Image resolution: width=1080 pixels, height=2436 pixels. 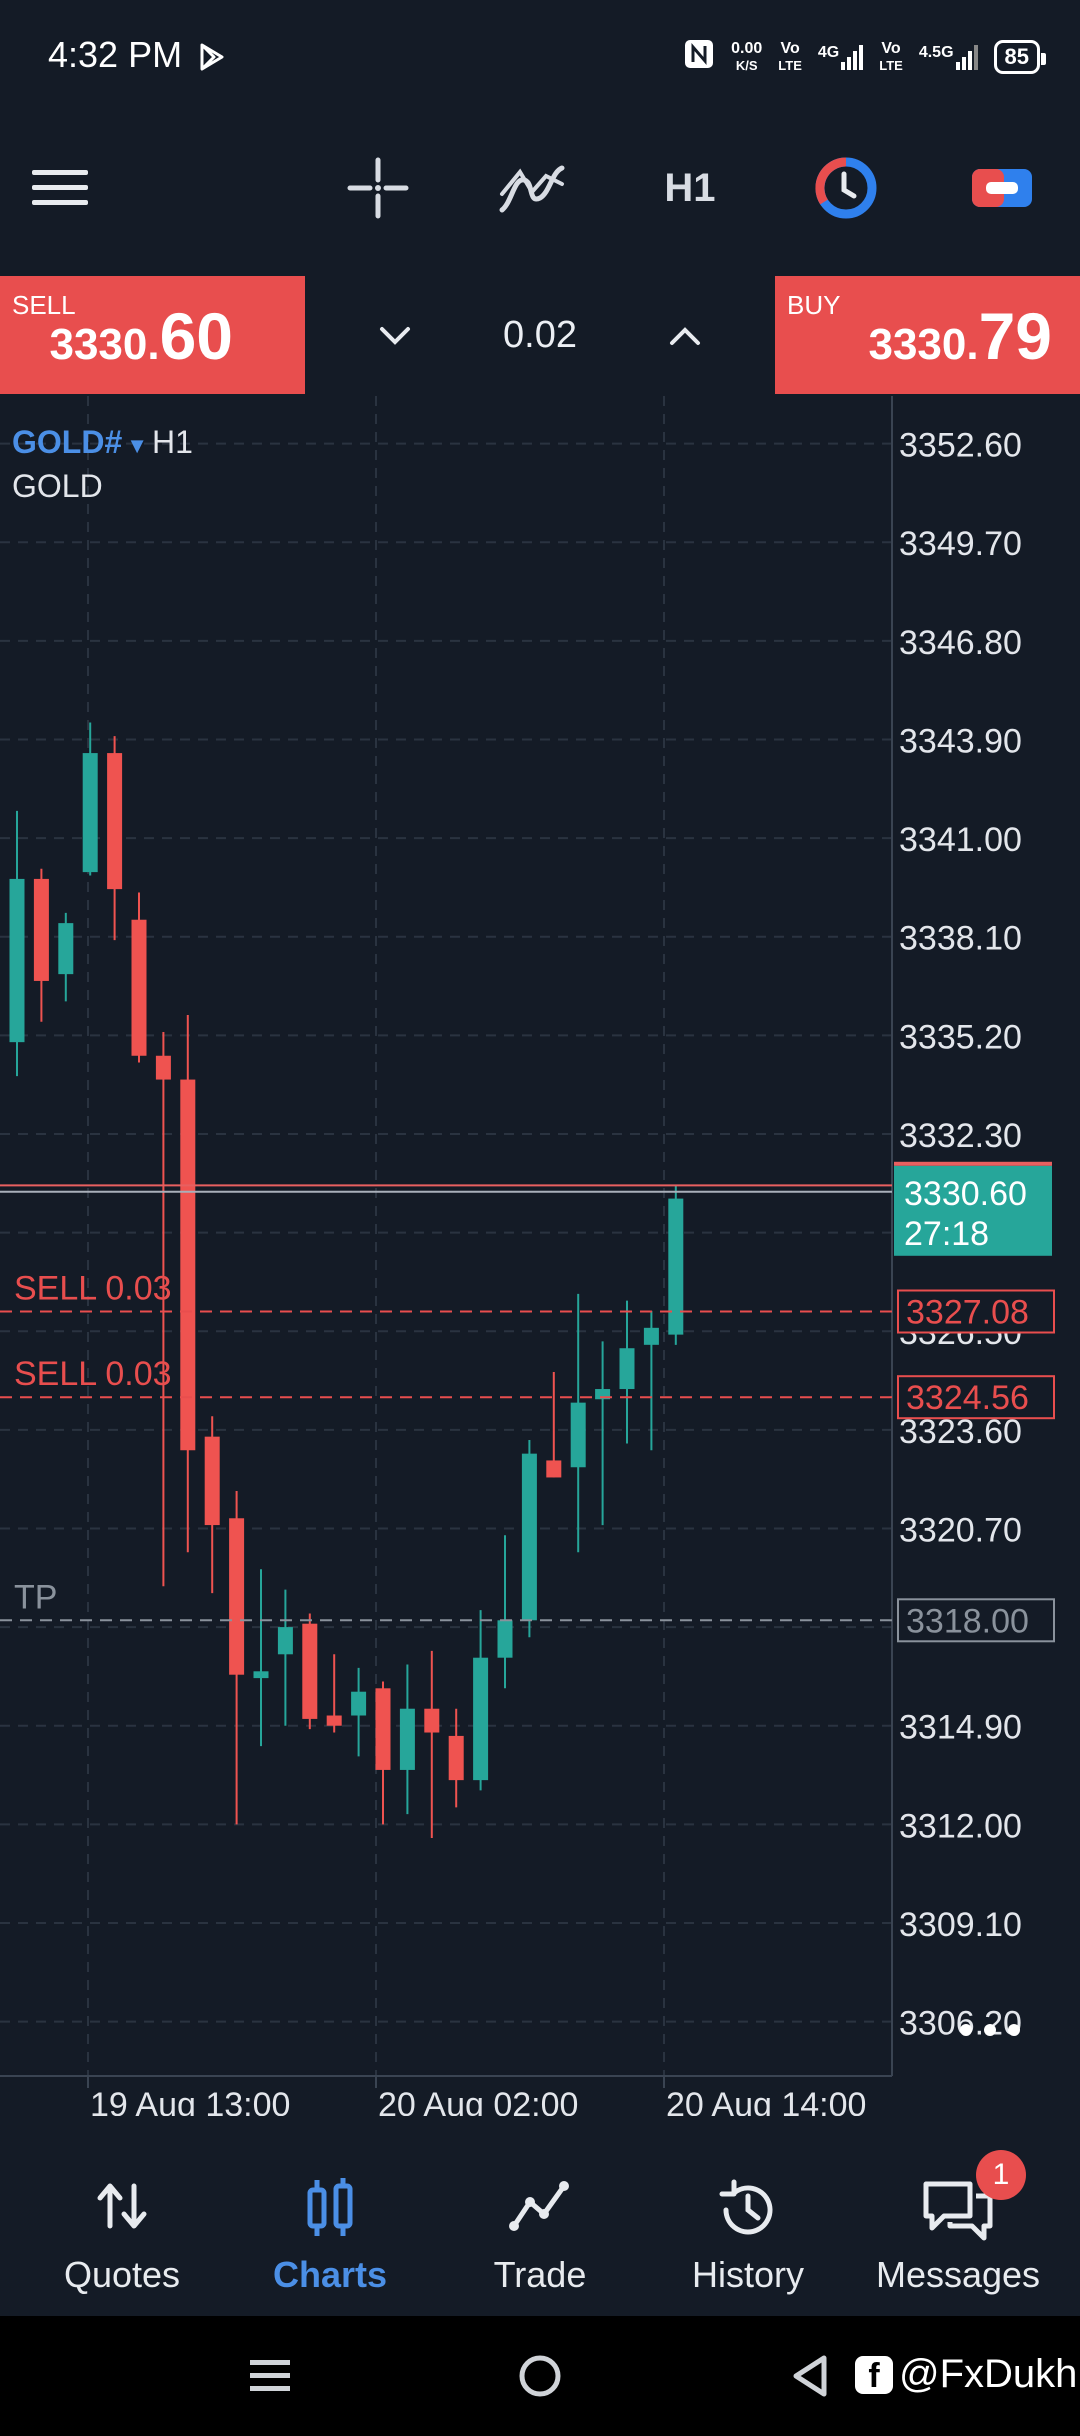 What do you see at coordinates (958, 2274) in the screenshot?
I see `nav-messages-label: Messages` at bounding box center [958, 2274].